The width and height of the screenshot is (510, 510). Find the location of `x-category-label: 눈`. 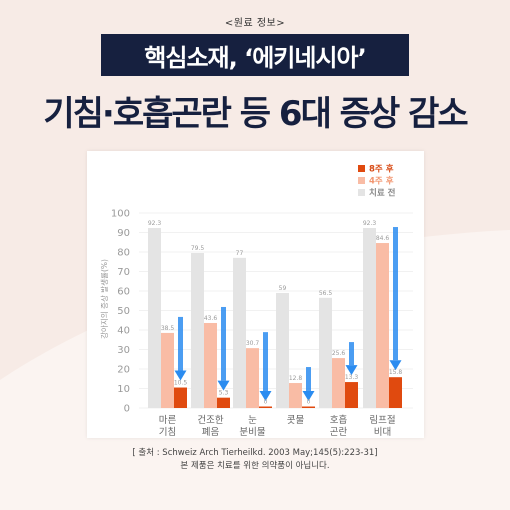

x-category-label: 눈 is located at coordinates (252, 420).